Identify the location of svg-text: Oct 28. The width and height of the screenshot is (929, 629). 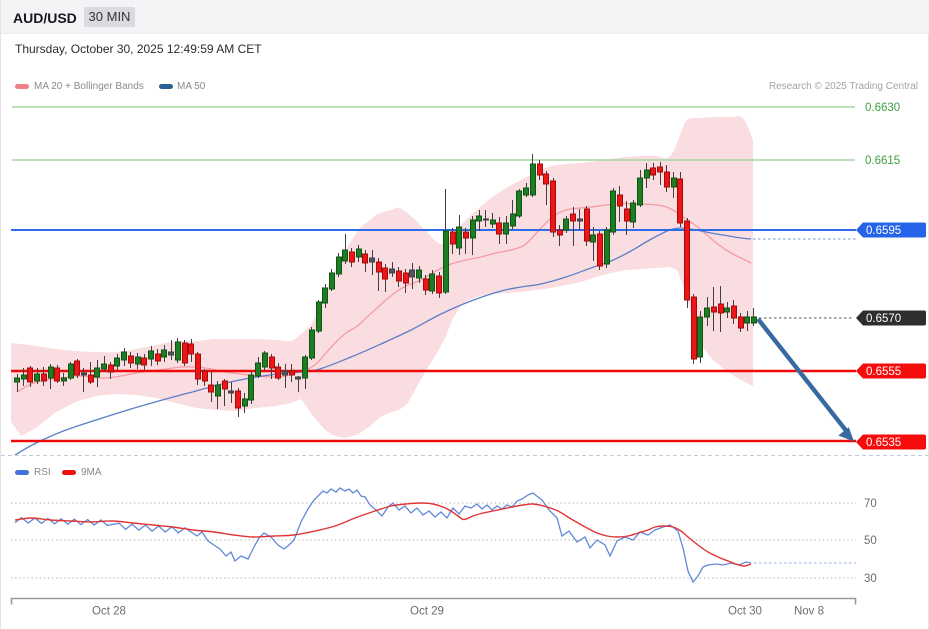
(109, 612).